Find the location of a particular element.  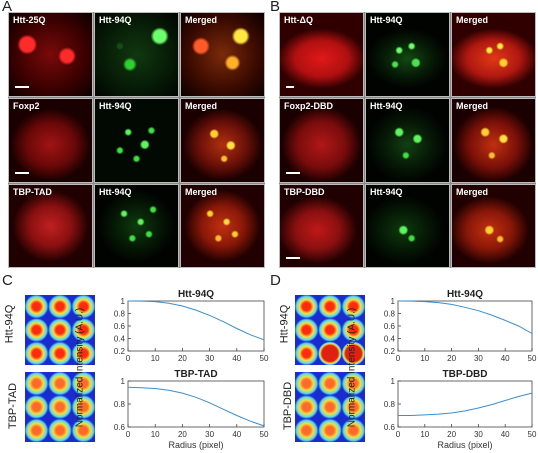

tile-b-1-1: Htt-ΔQ is located at coordinates (321, 54).